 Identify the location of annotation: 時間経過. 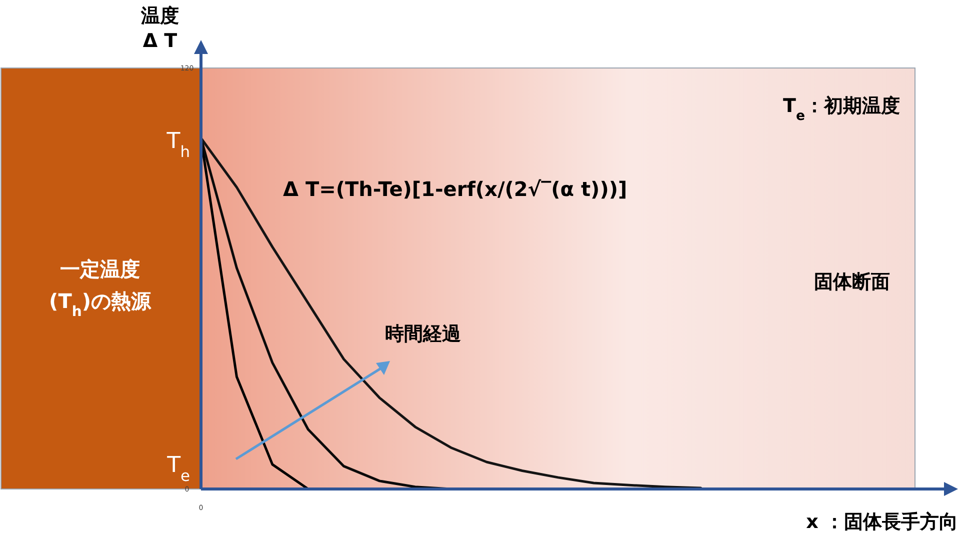
(423, 334).